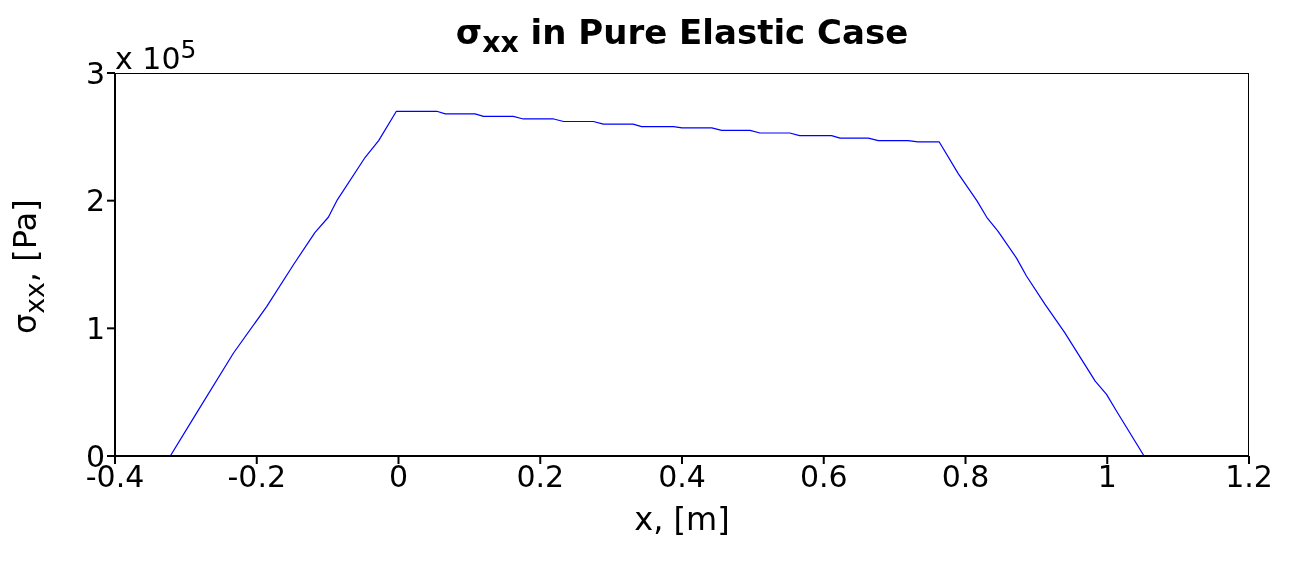 Image resolution: width=1308 pixels, height=562 pixels. I want to click on x-tick-label: 0.4, so click(682, 477).